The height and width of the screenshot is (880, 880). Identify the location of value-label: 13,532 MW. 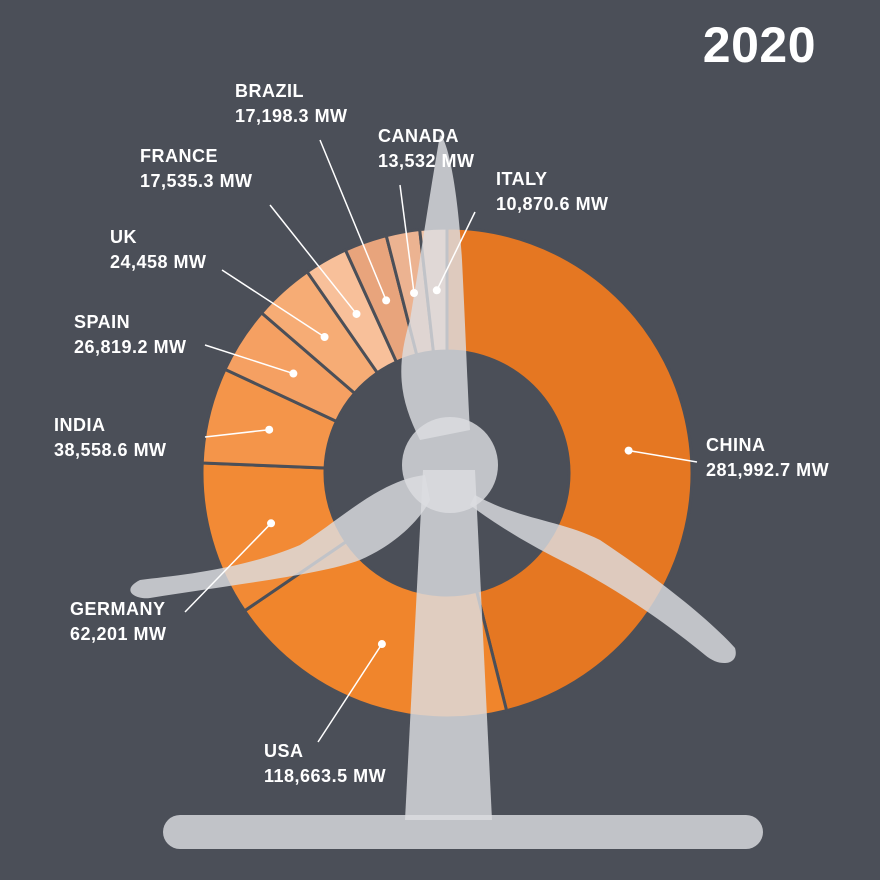
(426, 161).